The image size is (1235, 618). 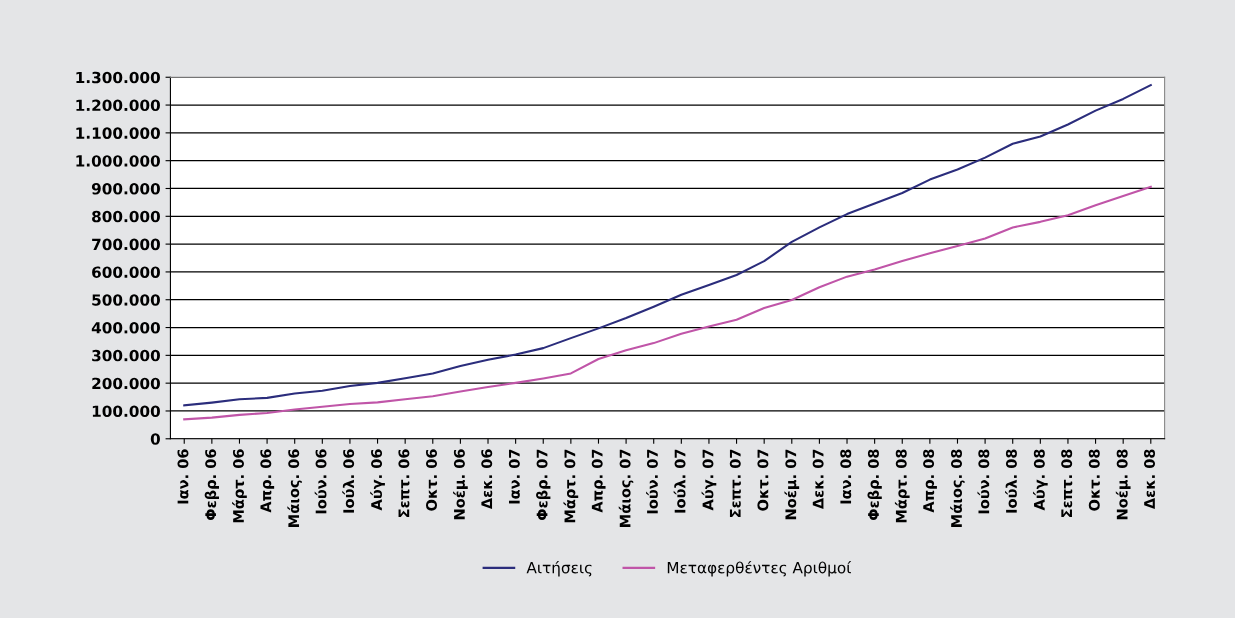 I want to click on y-tick-label: 700.000, so click(x=126, y=244).